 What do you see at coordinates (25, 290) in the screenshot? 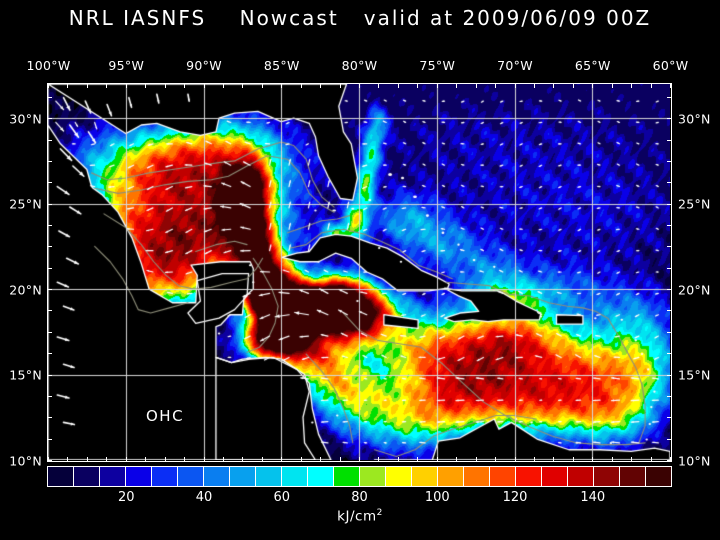
I see `lat-tick-label: 20°N` at bounding box center [25, 290].